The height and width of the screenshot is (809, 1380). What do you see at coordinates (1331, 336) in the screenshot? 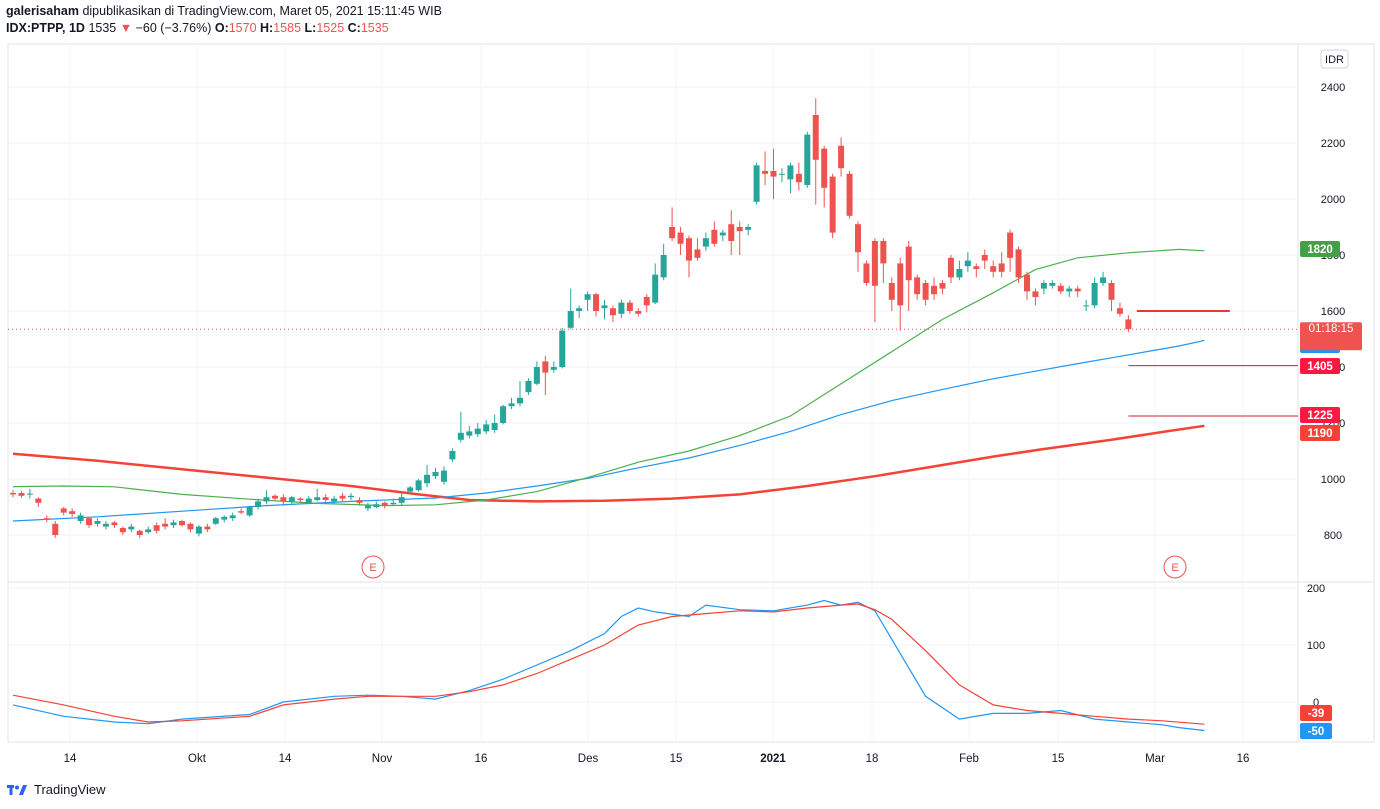
I see `last-price-tag` at bounding box center [1331, 336].